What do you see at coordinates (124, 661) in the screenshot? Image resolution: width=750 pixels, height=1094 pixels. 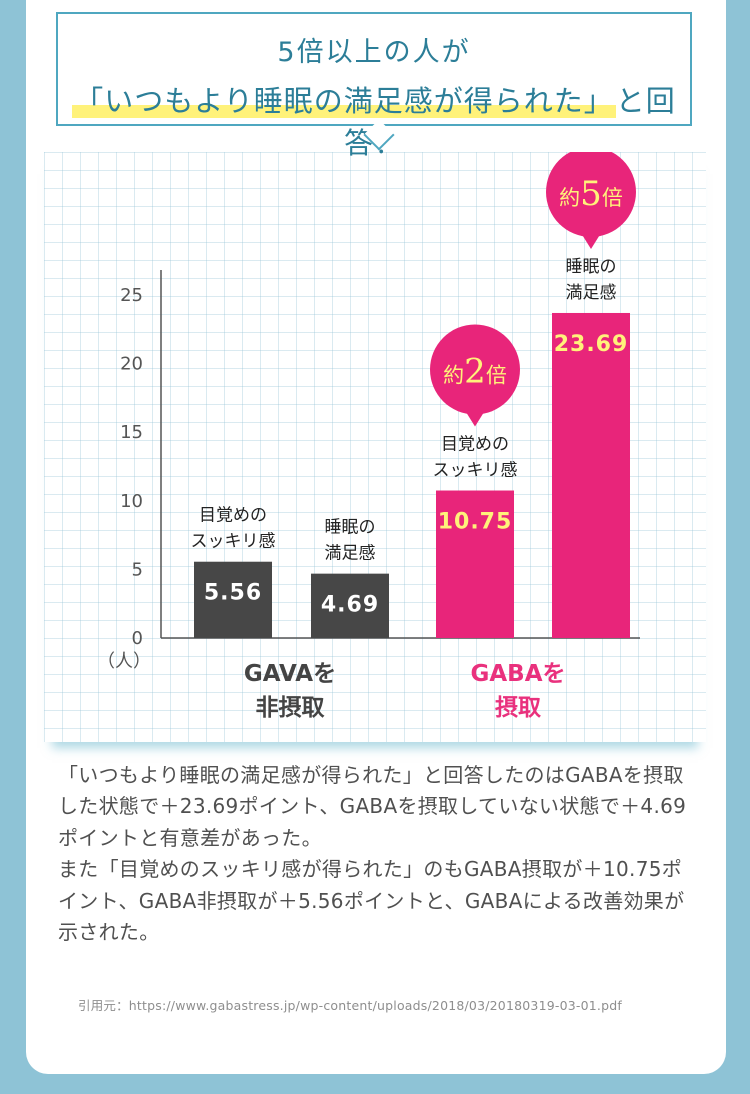 I see `y-unit-label: （人）` at bounding box center [124, 661].